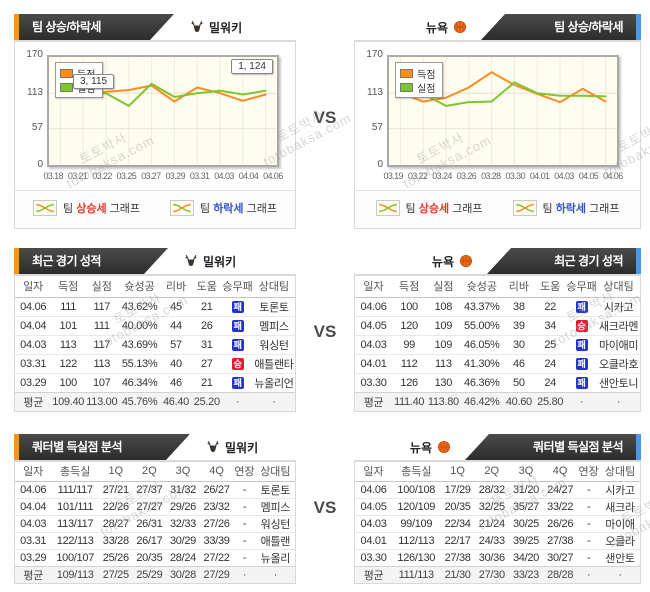 This screenshot has height=592, width=650. I want to click on x-tick-label: 03.30, so click(515, 176).